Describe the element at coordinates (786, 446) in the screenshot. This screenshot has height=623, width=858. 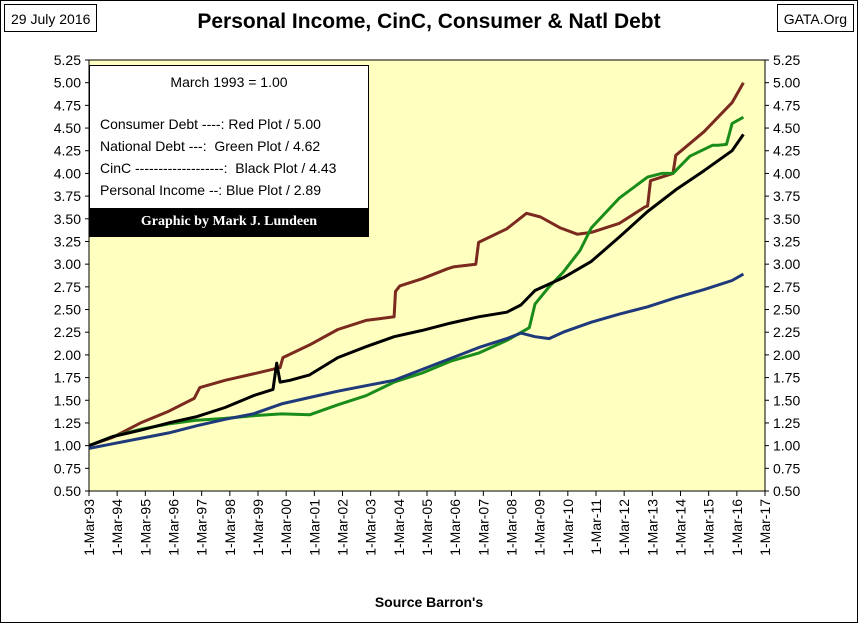
I see `y-tick-label-right: 1.00` at that location.